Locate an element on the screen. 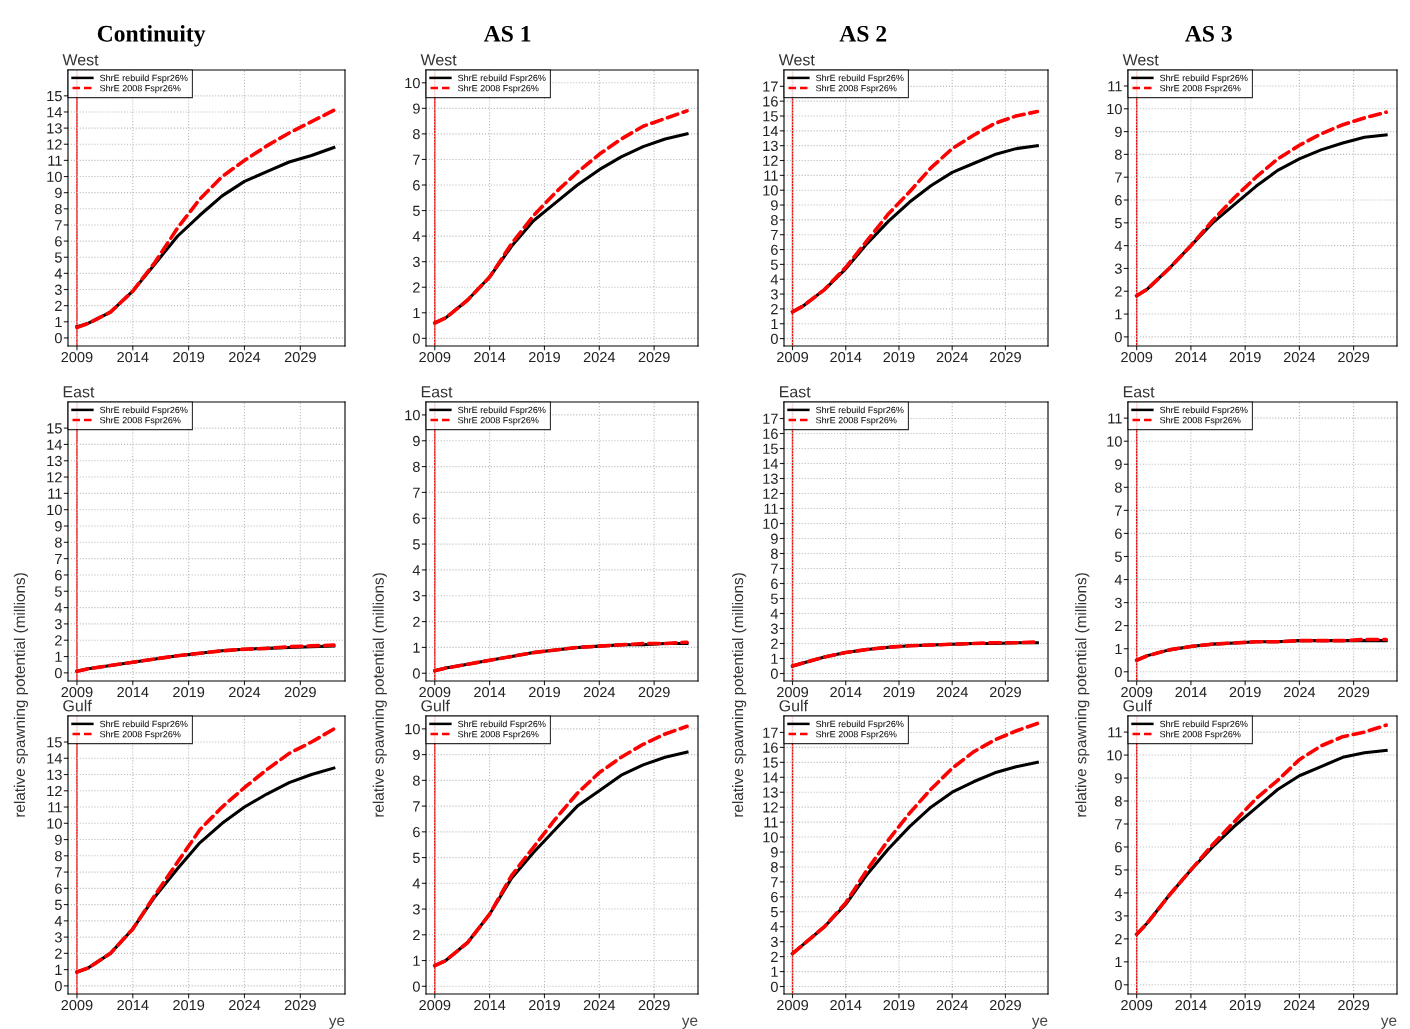  chart-title: AS 2 is located at coordinates (863, 33).